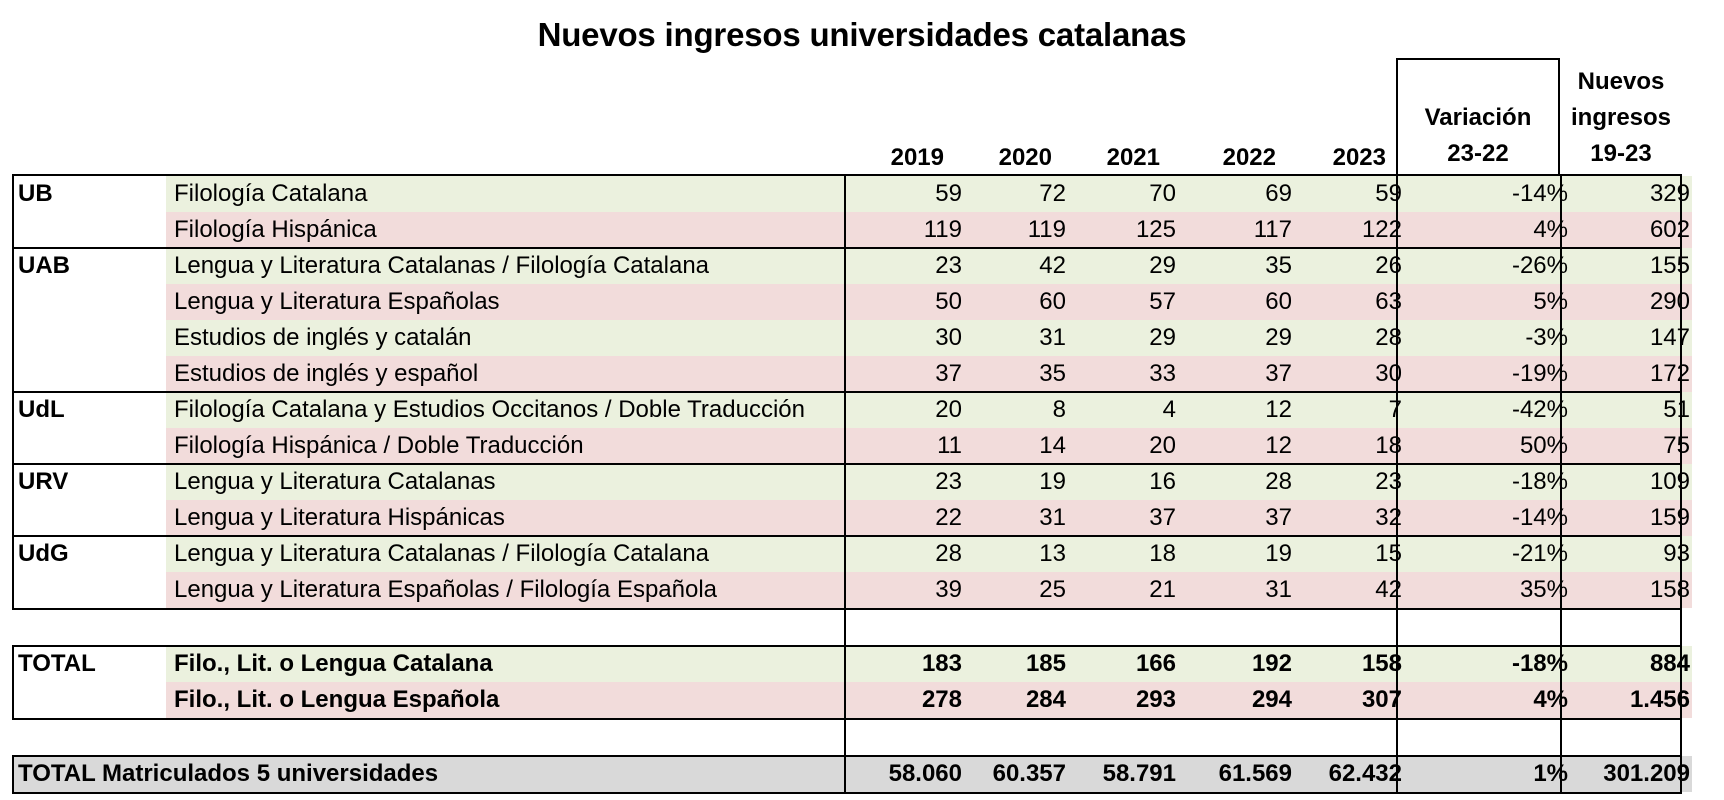 The width and height of the screenshot is (1724, 800). I want to click on value-cell: 32, so click(1353, 518).